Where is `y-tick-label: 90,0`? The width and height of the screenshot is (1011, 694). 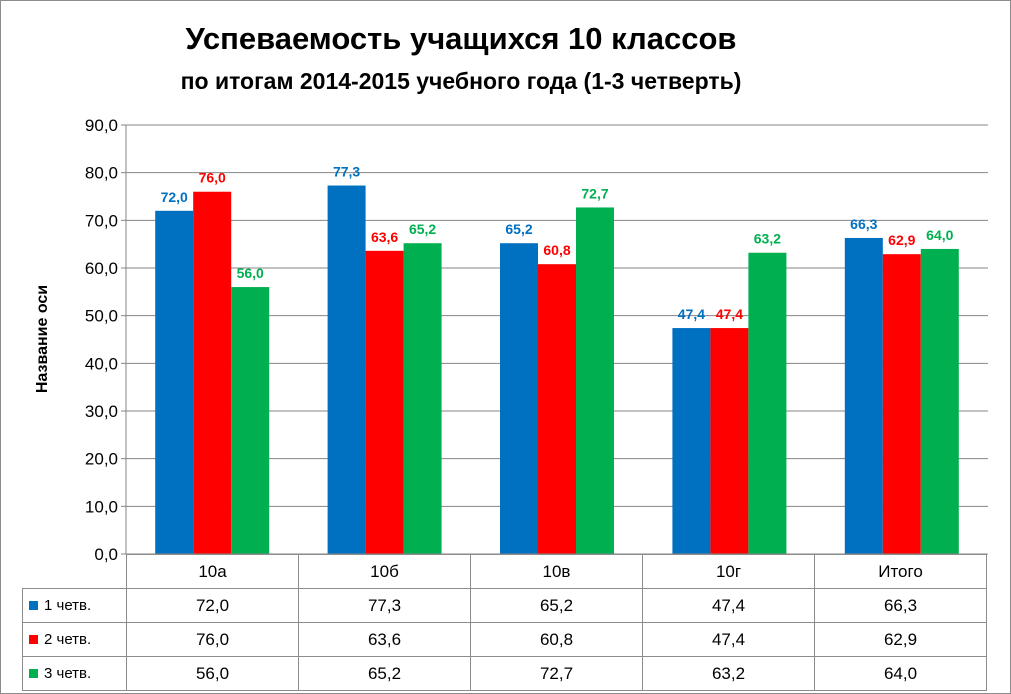
y-tick-label: 90,0 is located at coordinates (101, 125).